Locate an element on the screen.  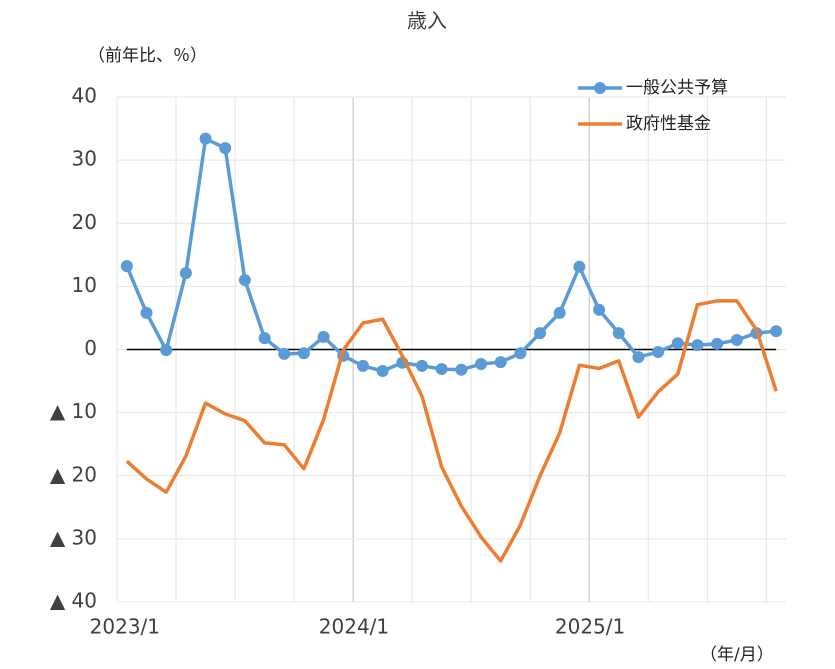
y-tick-label: 30 is located at coordinates (84, 159).